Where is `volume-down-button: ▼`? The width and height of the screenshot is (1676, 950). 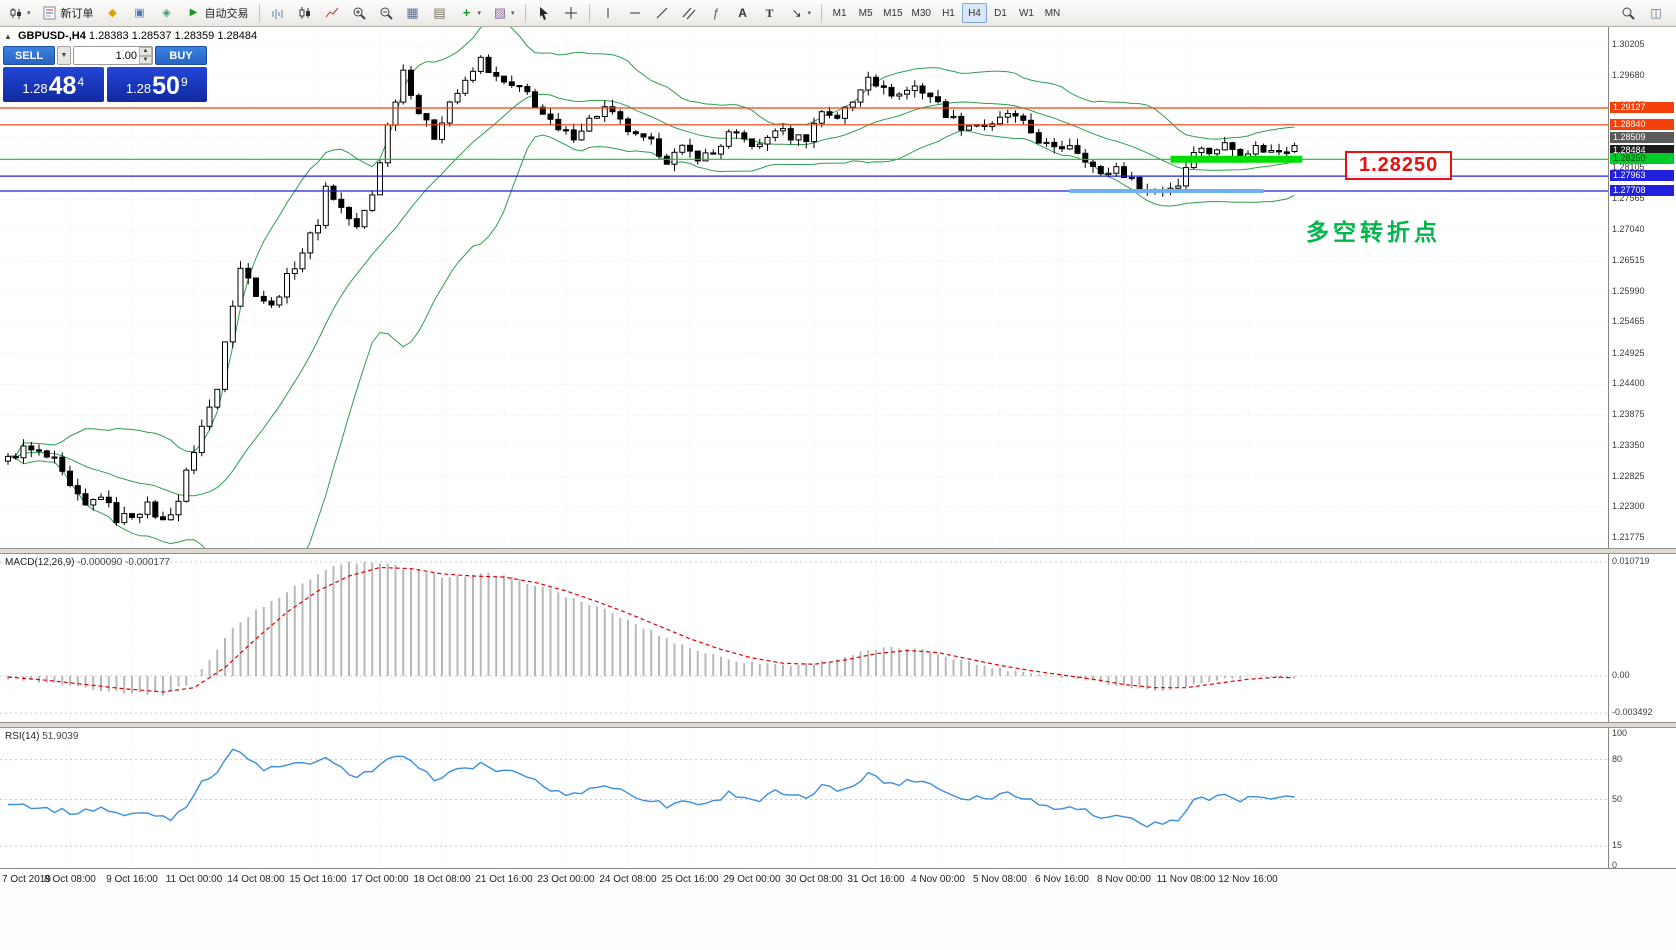 volume-down-button: ▼ is located at coordinates (145, 59).